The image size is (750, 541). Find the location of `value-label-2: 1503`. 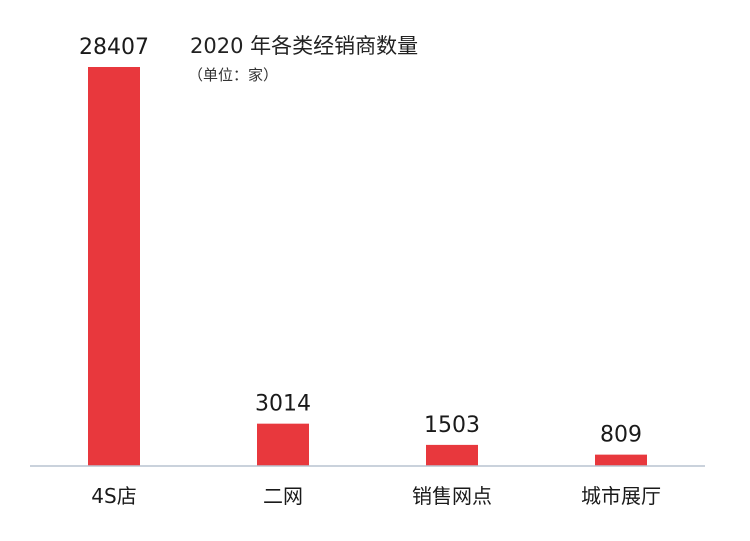

value-label-2: 1503 is located at coordinates (452, 425).